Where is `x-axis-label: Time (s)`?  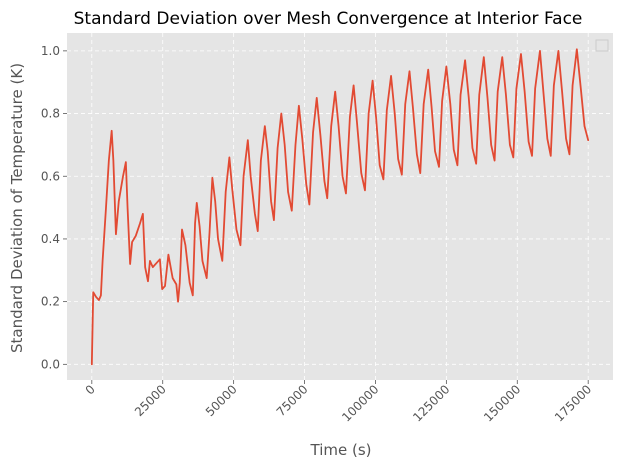 x-axis-label: Time (s) is located at coordinates (341, 450).